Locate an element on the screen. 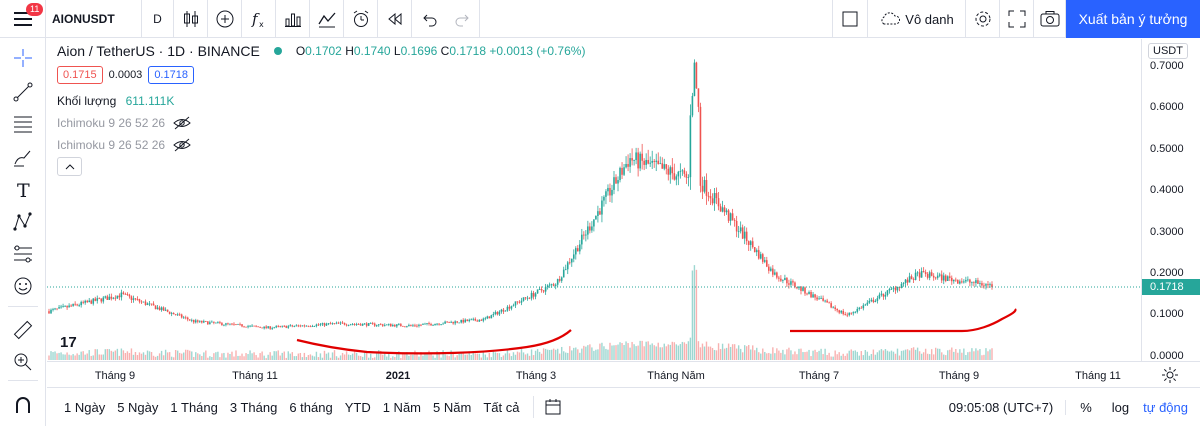  magnet-tool is located at coordinates (23, 406).